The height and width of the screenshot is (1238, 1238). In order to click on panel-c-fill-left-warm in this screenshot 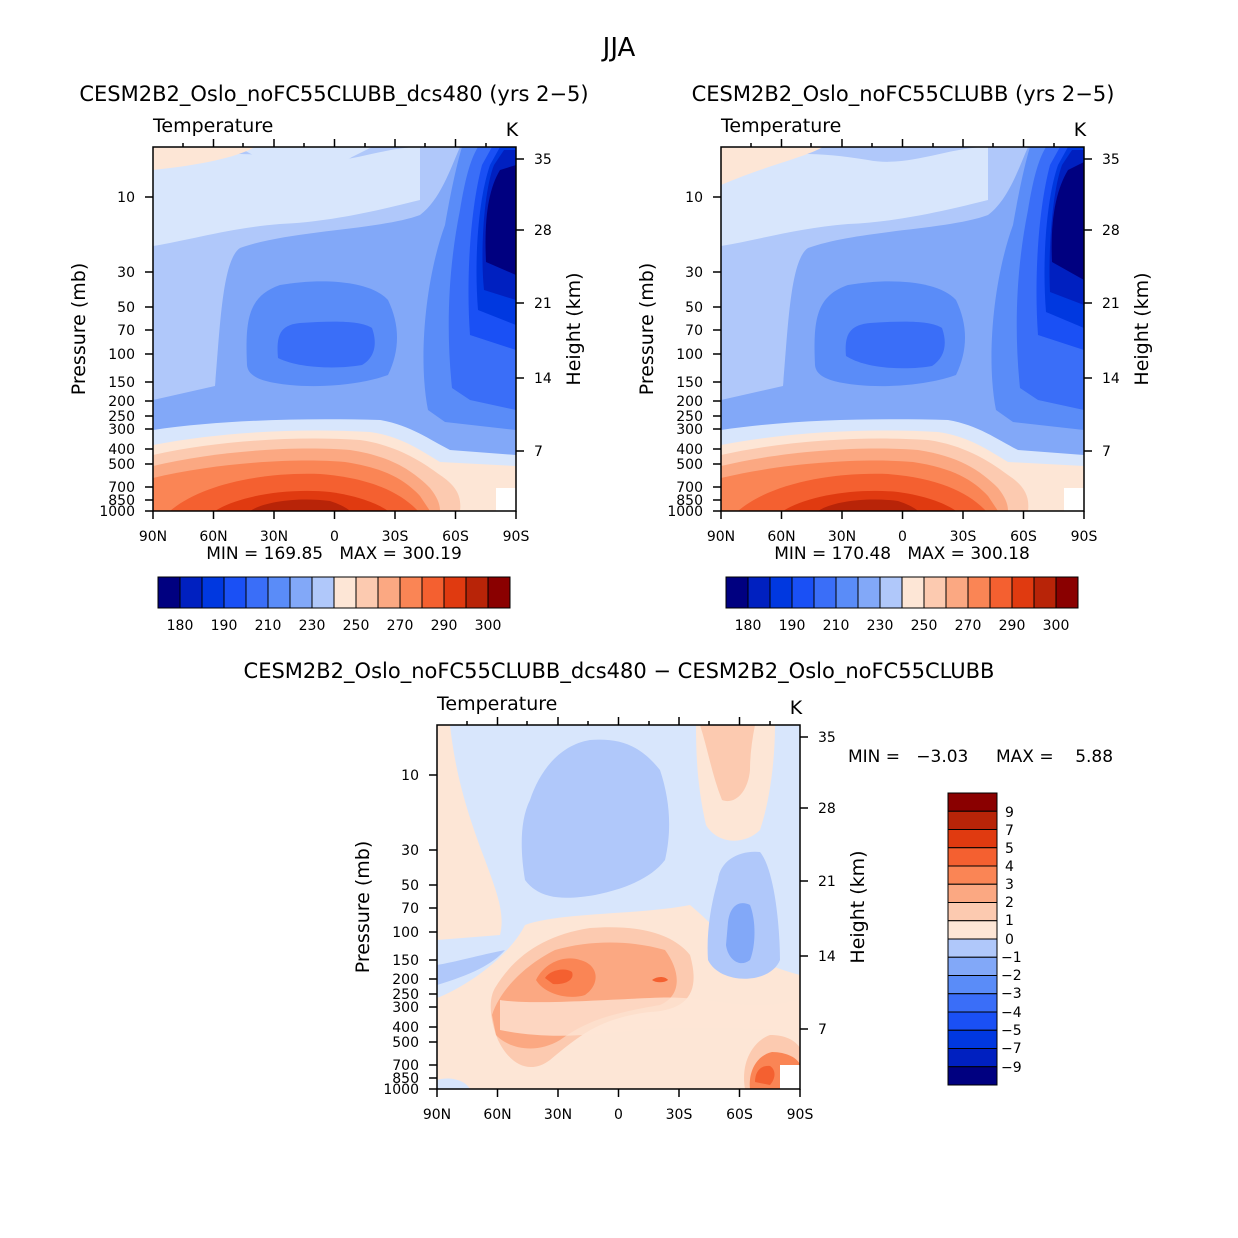, I will do `click(469, 832)`.